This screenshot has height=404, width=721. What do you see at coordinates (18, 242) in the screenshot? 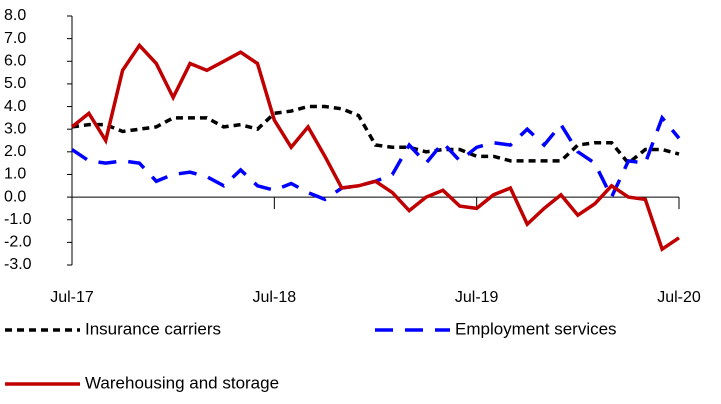
I see `y-tick-label: -2.0` at bounding box center [18, 242].